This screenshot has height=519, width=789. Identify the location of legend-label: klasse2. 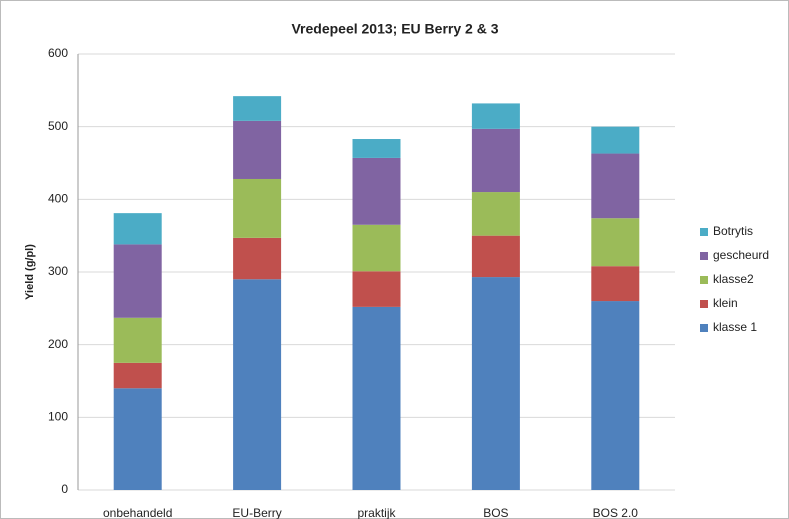
(733, 279).